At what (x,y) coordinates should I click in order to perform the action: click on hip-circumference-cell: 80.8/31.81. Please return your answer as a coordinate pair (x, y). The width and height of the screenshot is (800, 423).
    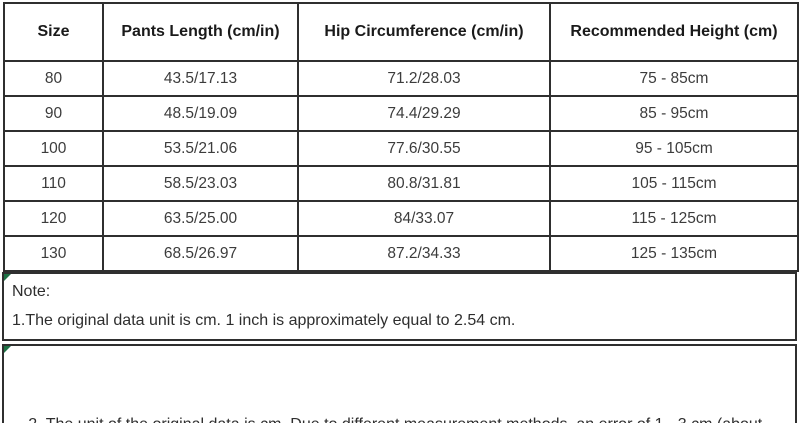
    Looking at the image, I should click on (424, 183).